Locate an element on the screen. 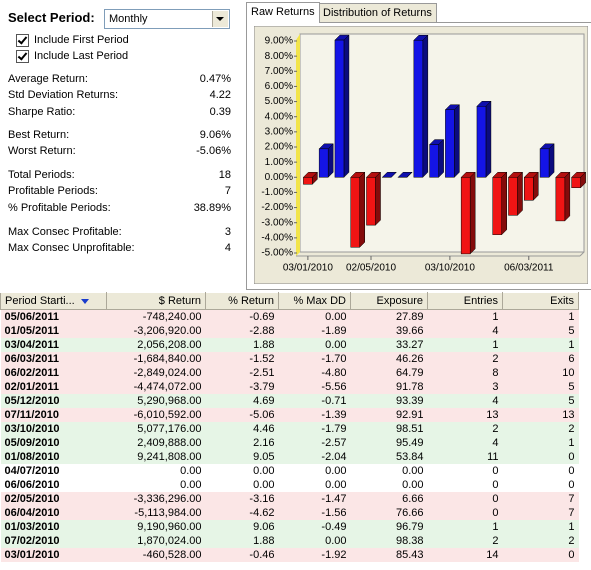 The height and width of the screenshot is (570, 591). stat-value: 38.89% is located at coordinates (212, 207).